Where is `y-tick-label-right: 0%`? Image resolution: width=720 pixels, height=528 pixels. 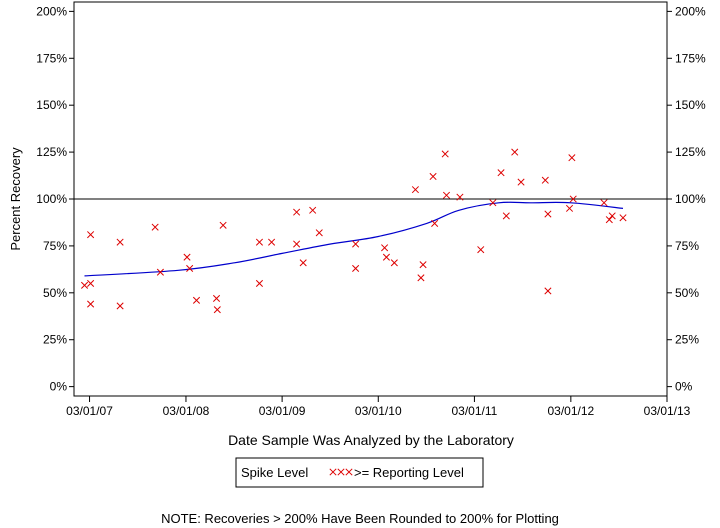 y-tick-label-right: 0% is located at coordinates (684, 387).